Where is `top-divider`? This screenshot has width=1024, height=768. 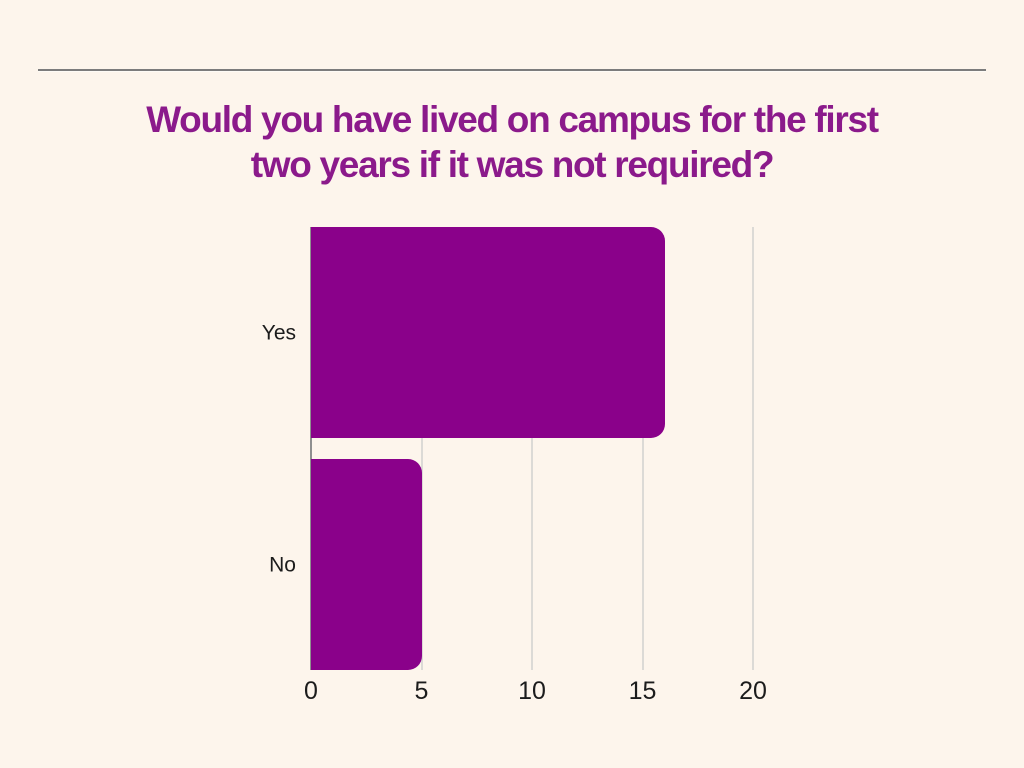 top-divider is located at coordinates (512, 70).